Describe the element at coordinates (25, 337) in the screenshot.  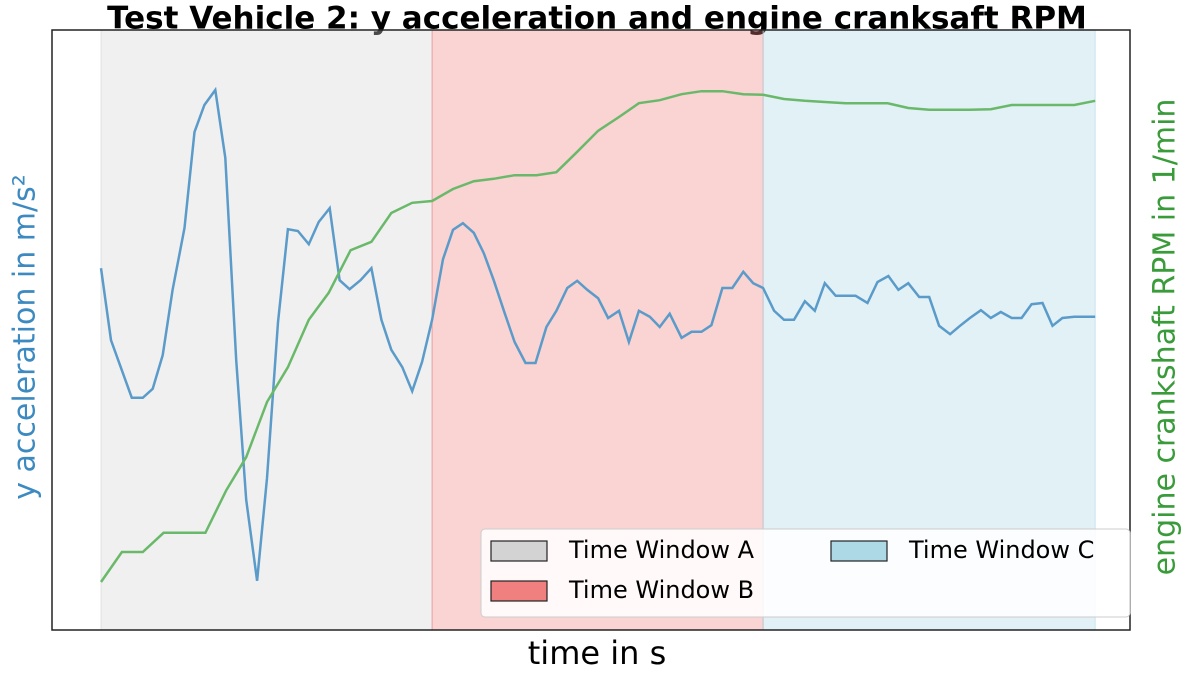
I see `y-axis-label: y acceleration in m/s²` at that location.